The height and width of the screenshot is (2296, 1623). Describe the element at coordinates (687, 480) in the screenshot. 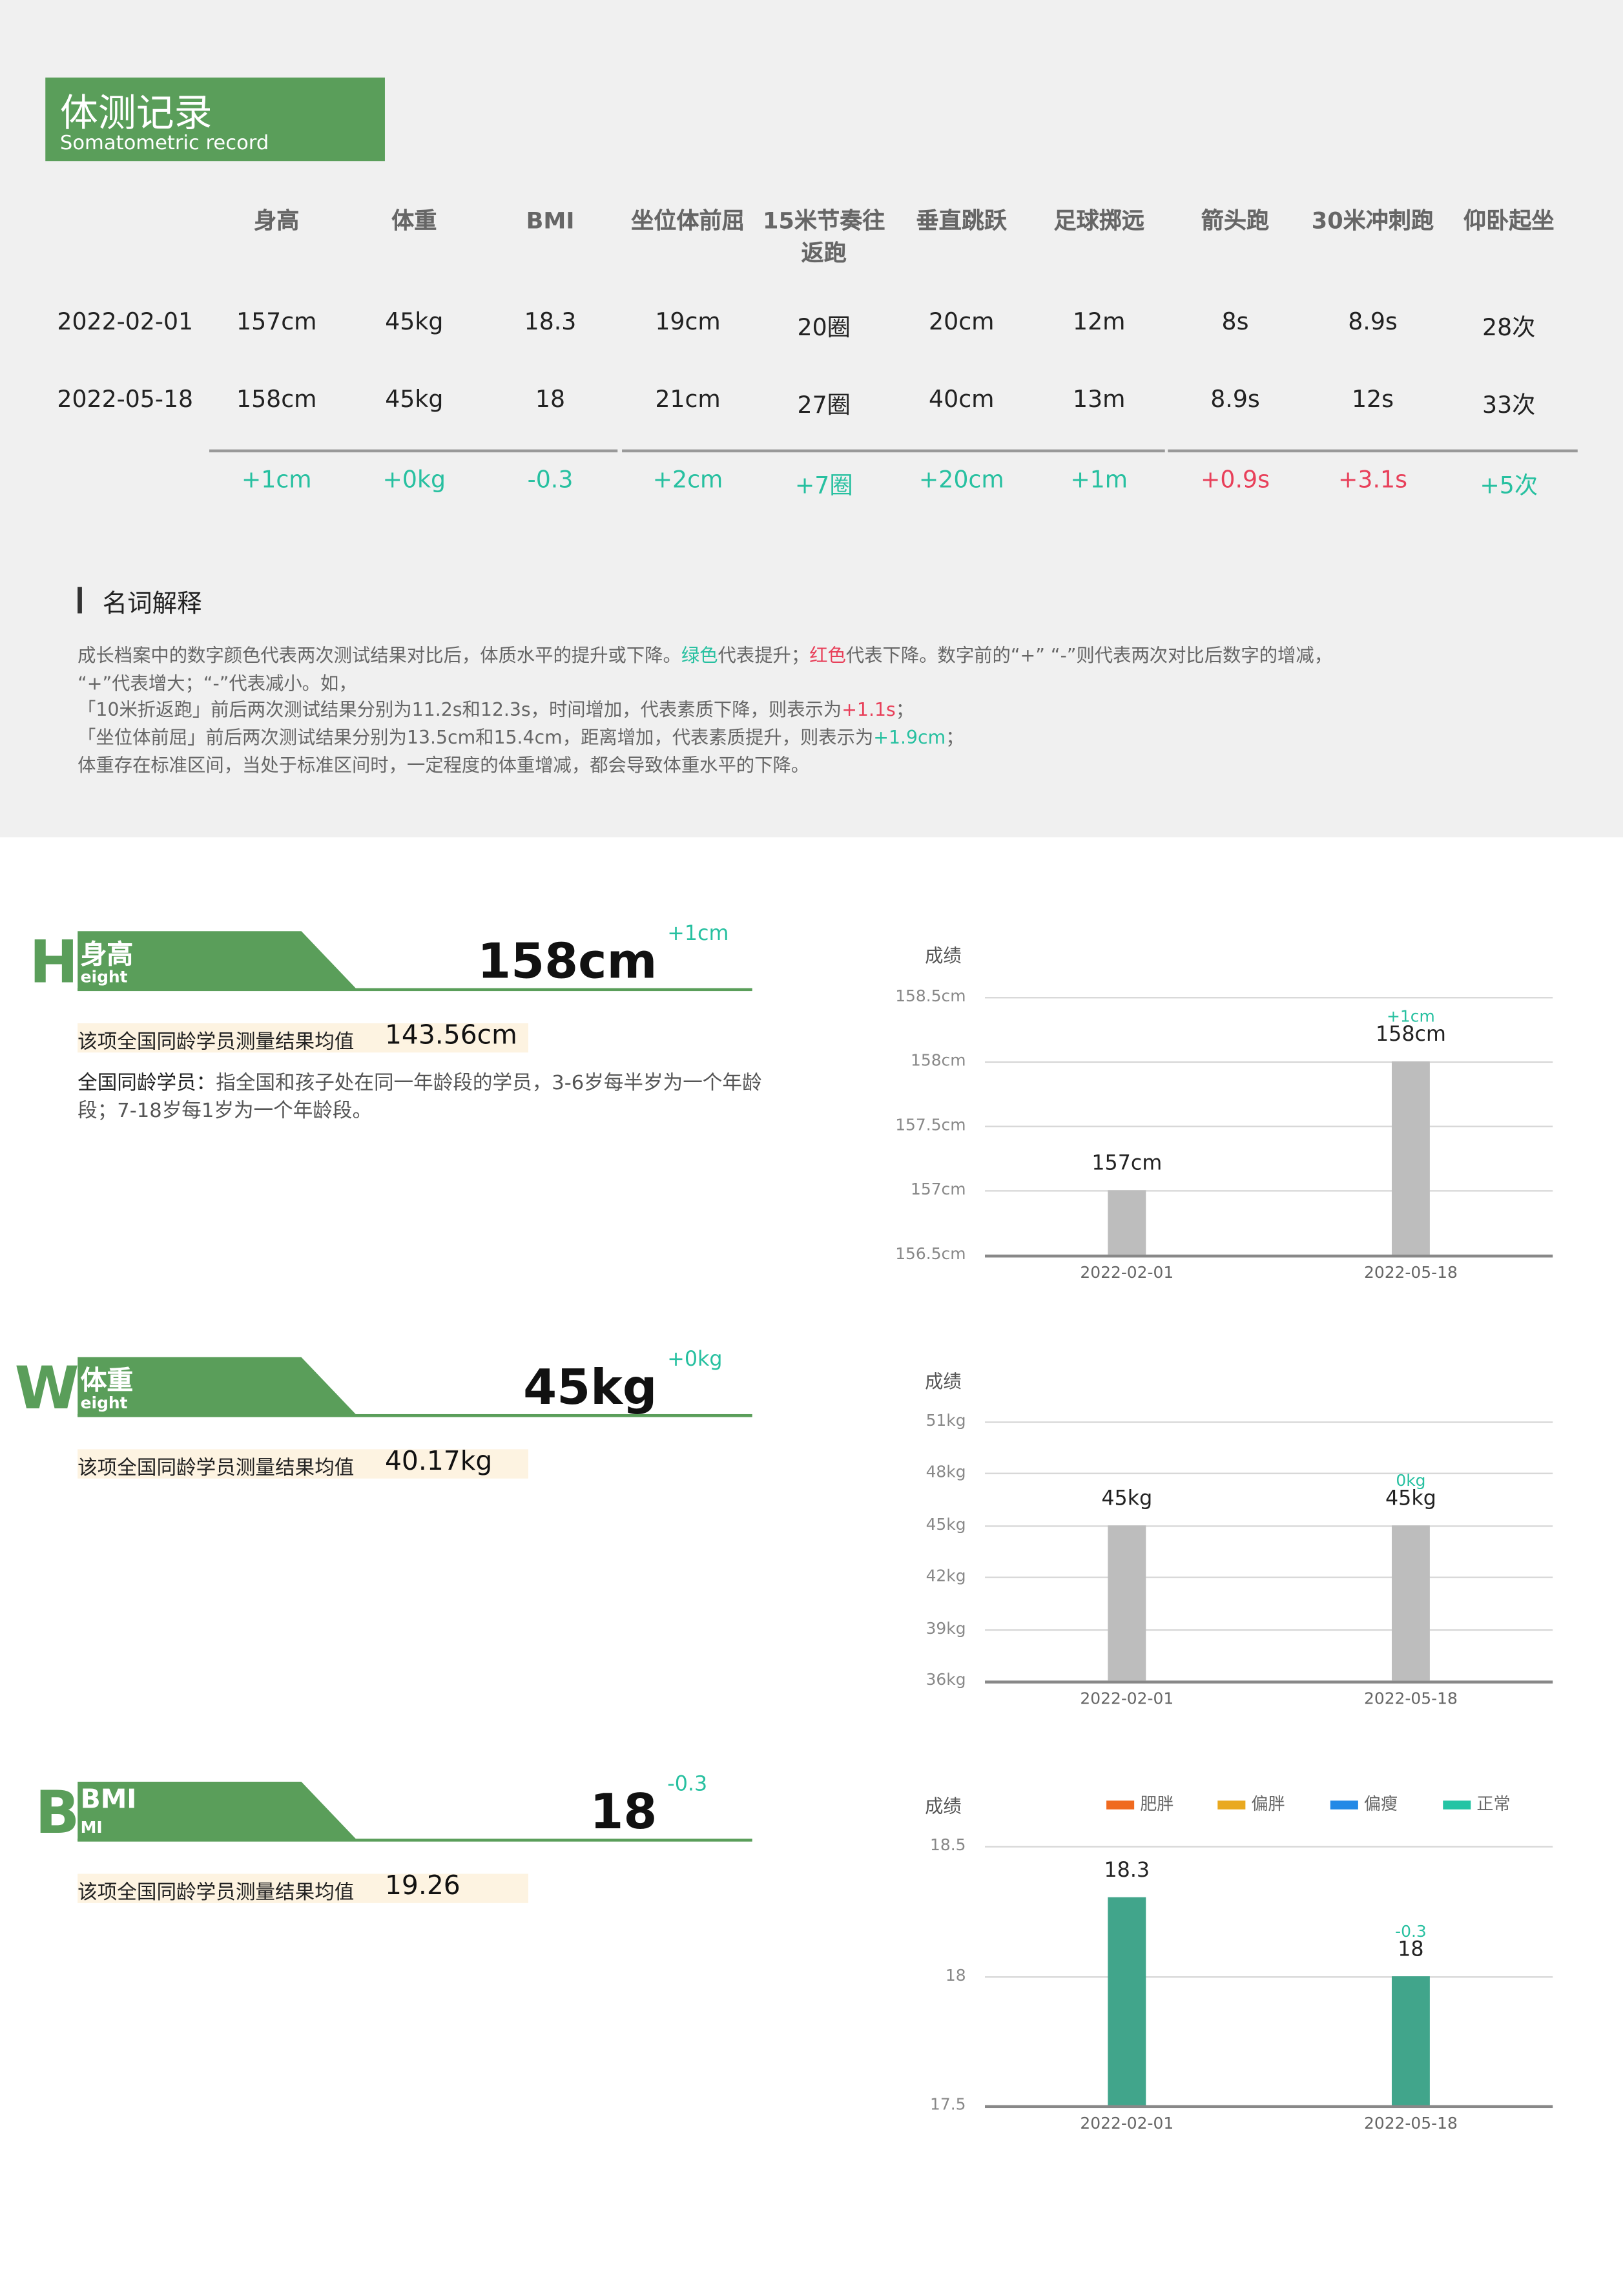

I see `delta-cell: +2cm` at that location.